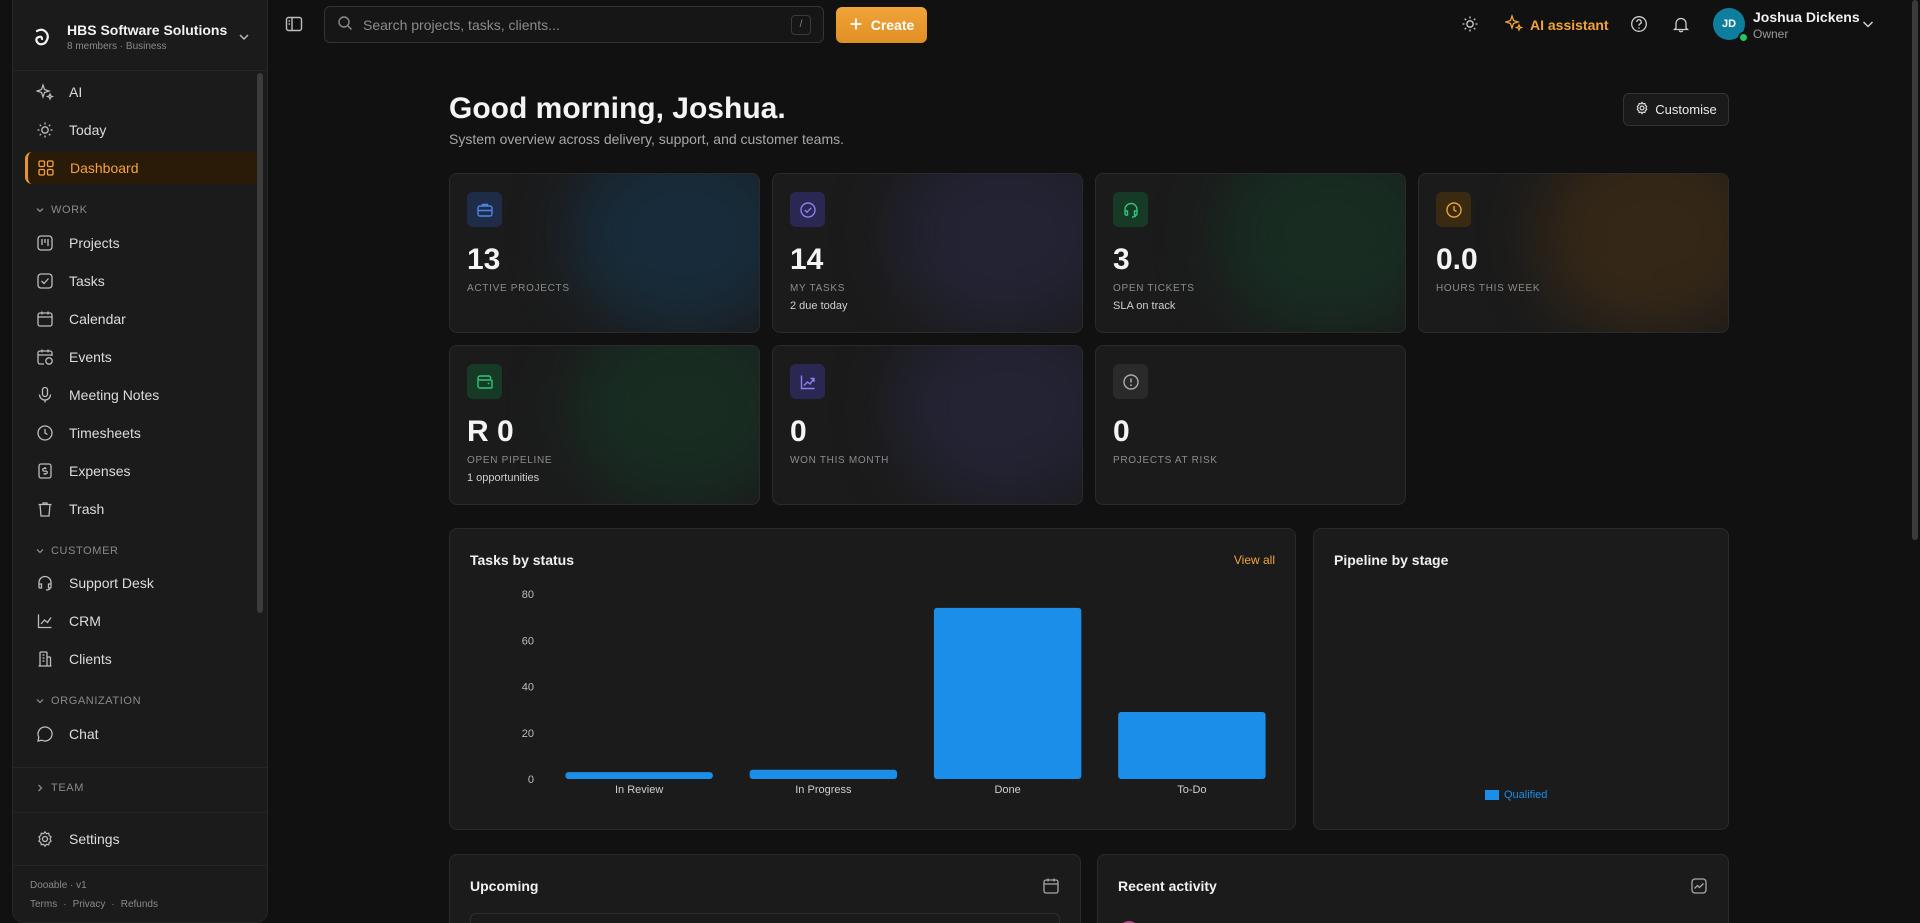 Image resolution: width=1920 pixels, height=923 pixels. Describe the element at coordinates (765, 918) in the screenshot. I see `list-item` at that location.